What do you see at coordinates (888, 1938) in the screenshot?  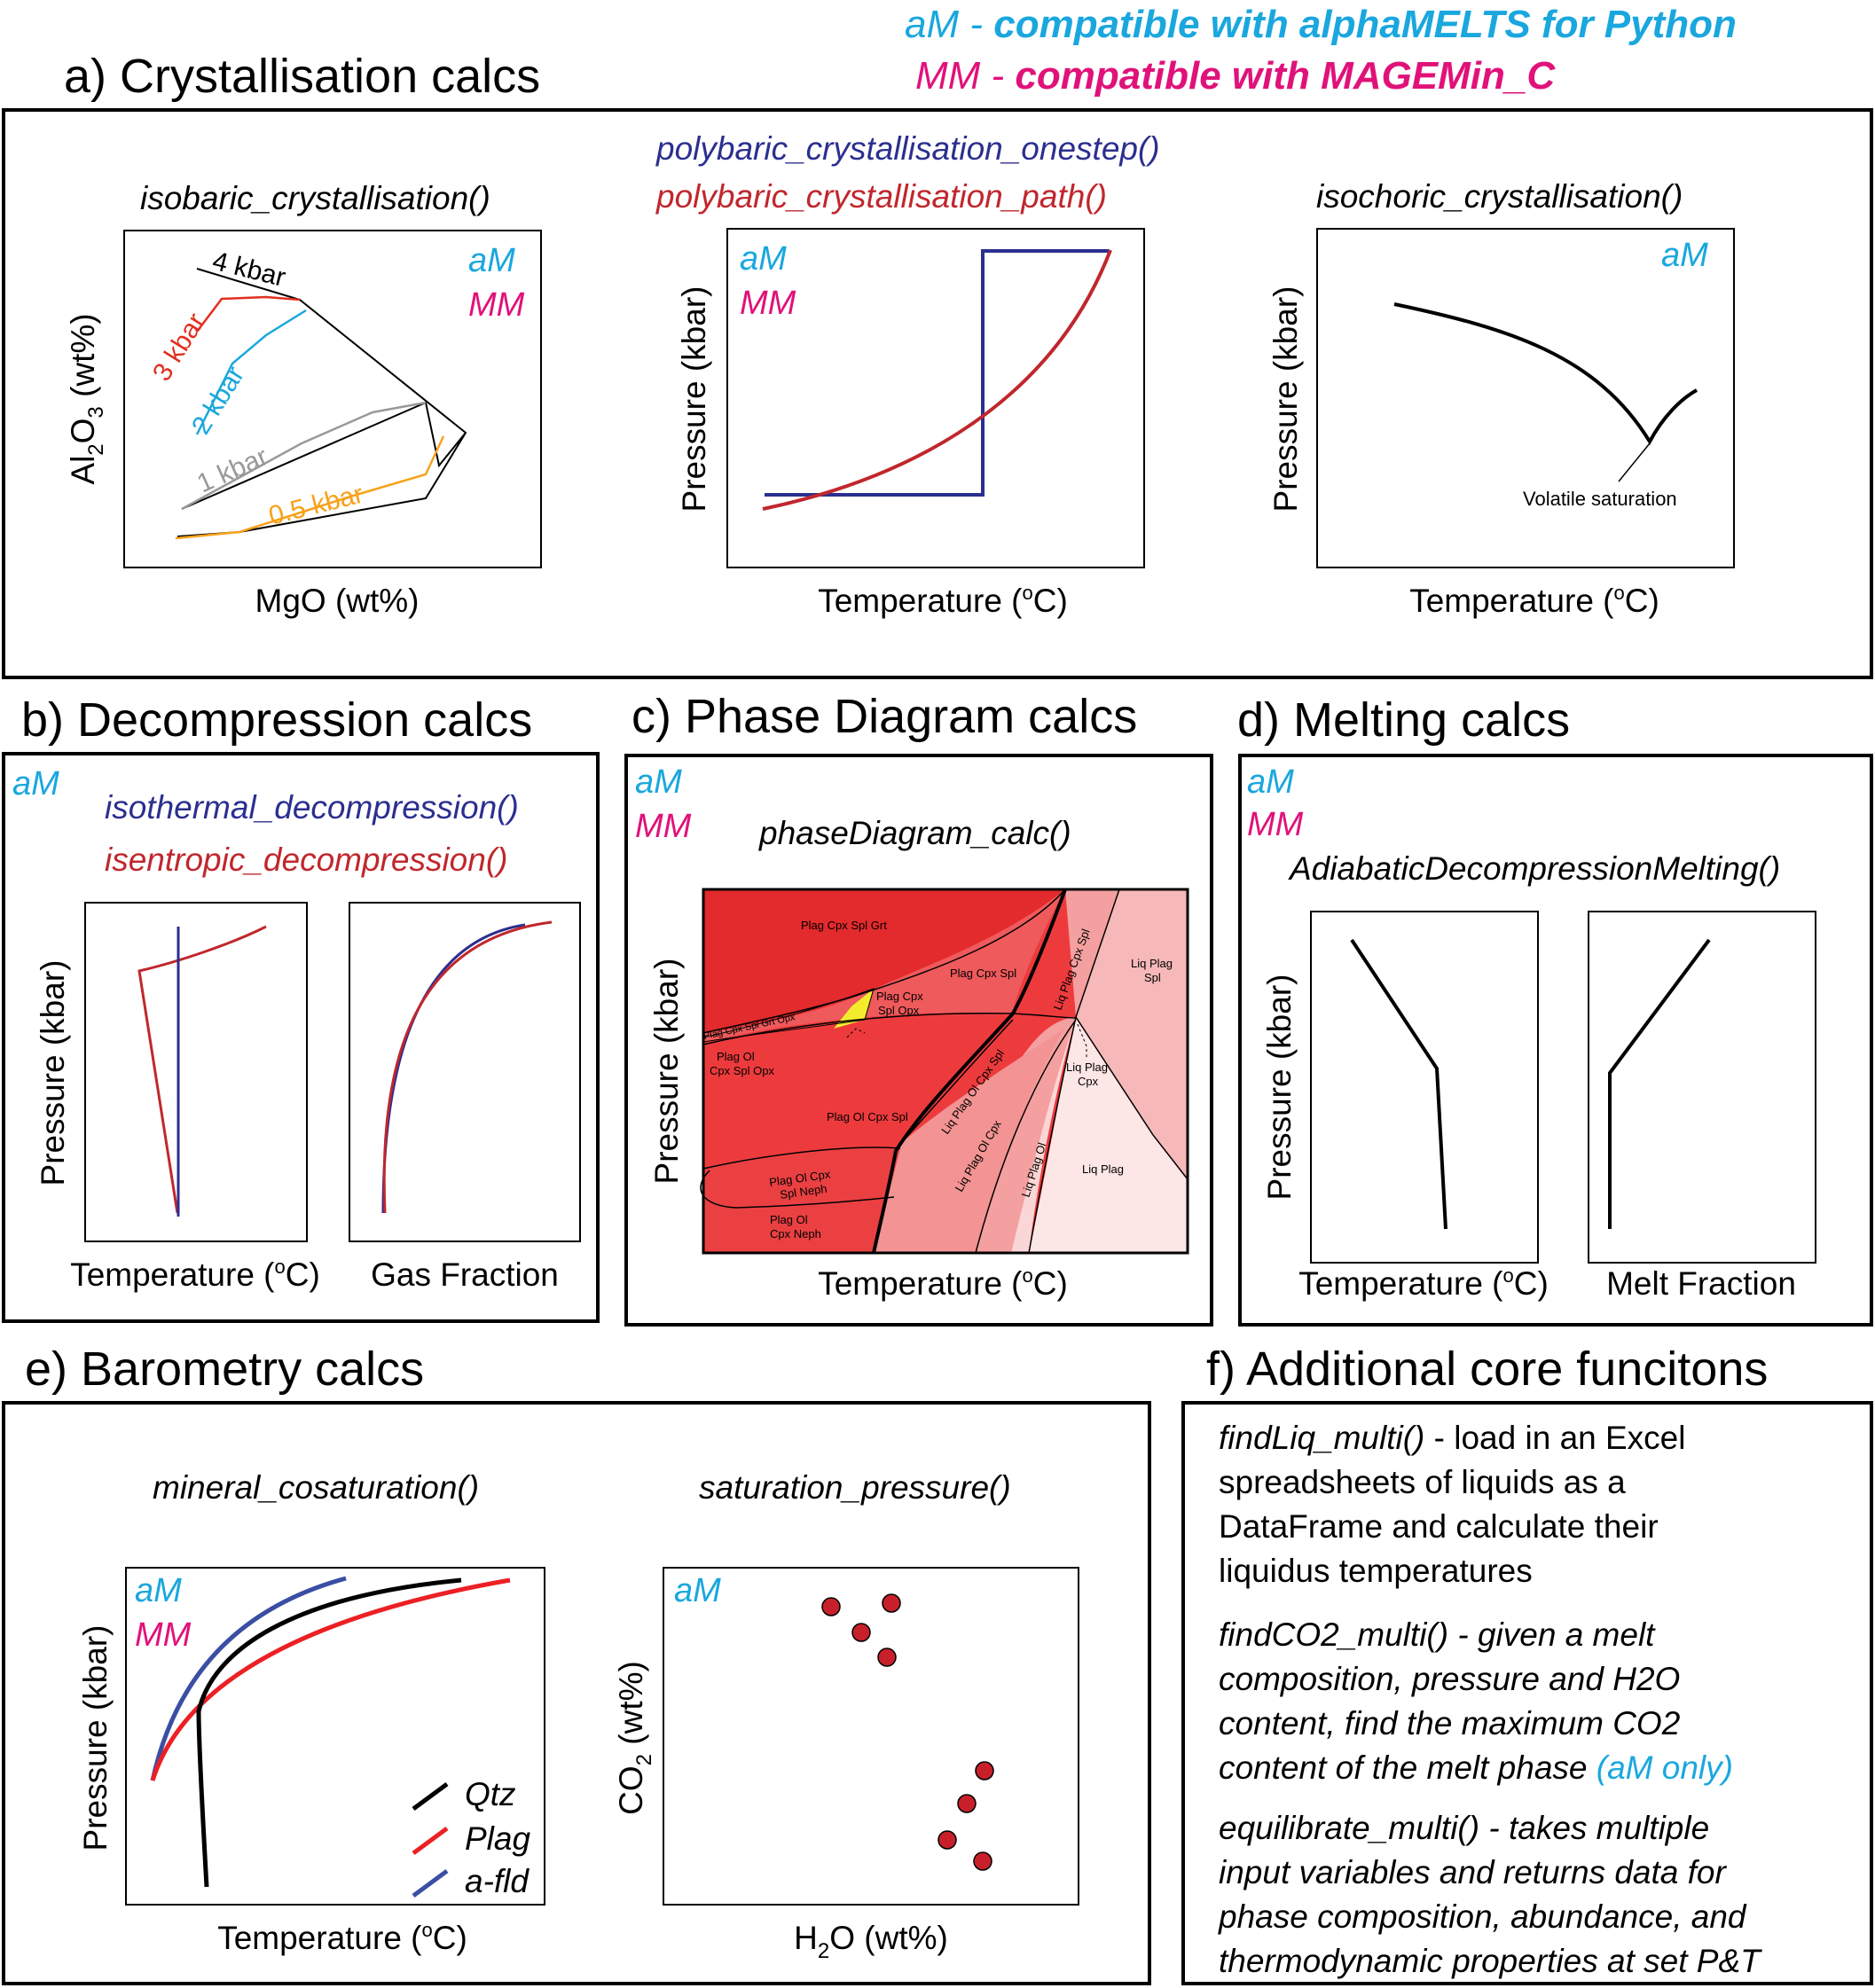 I see `e2-xlabel-post: O (wt%)` at bounding box center [888, 1938].